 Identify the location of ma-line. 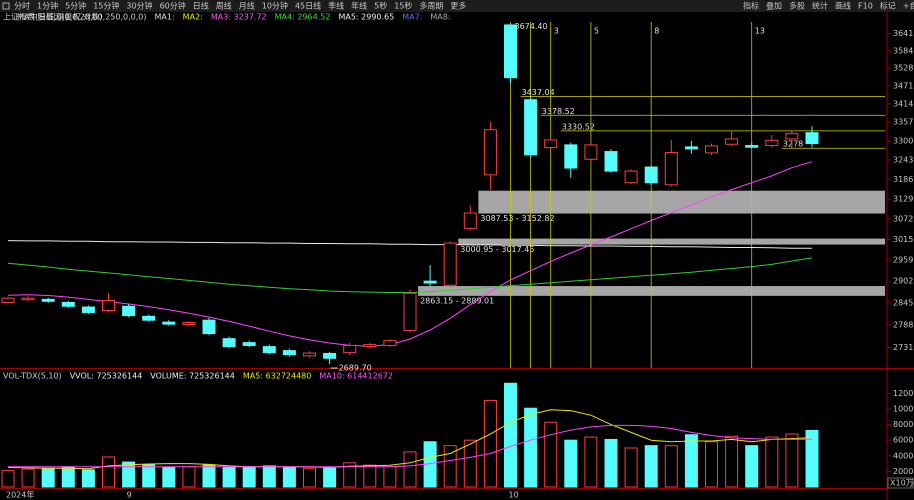
(410, 244).